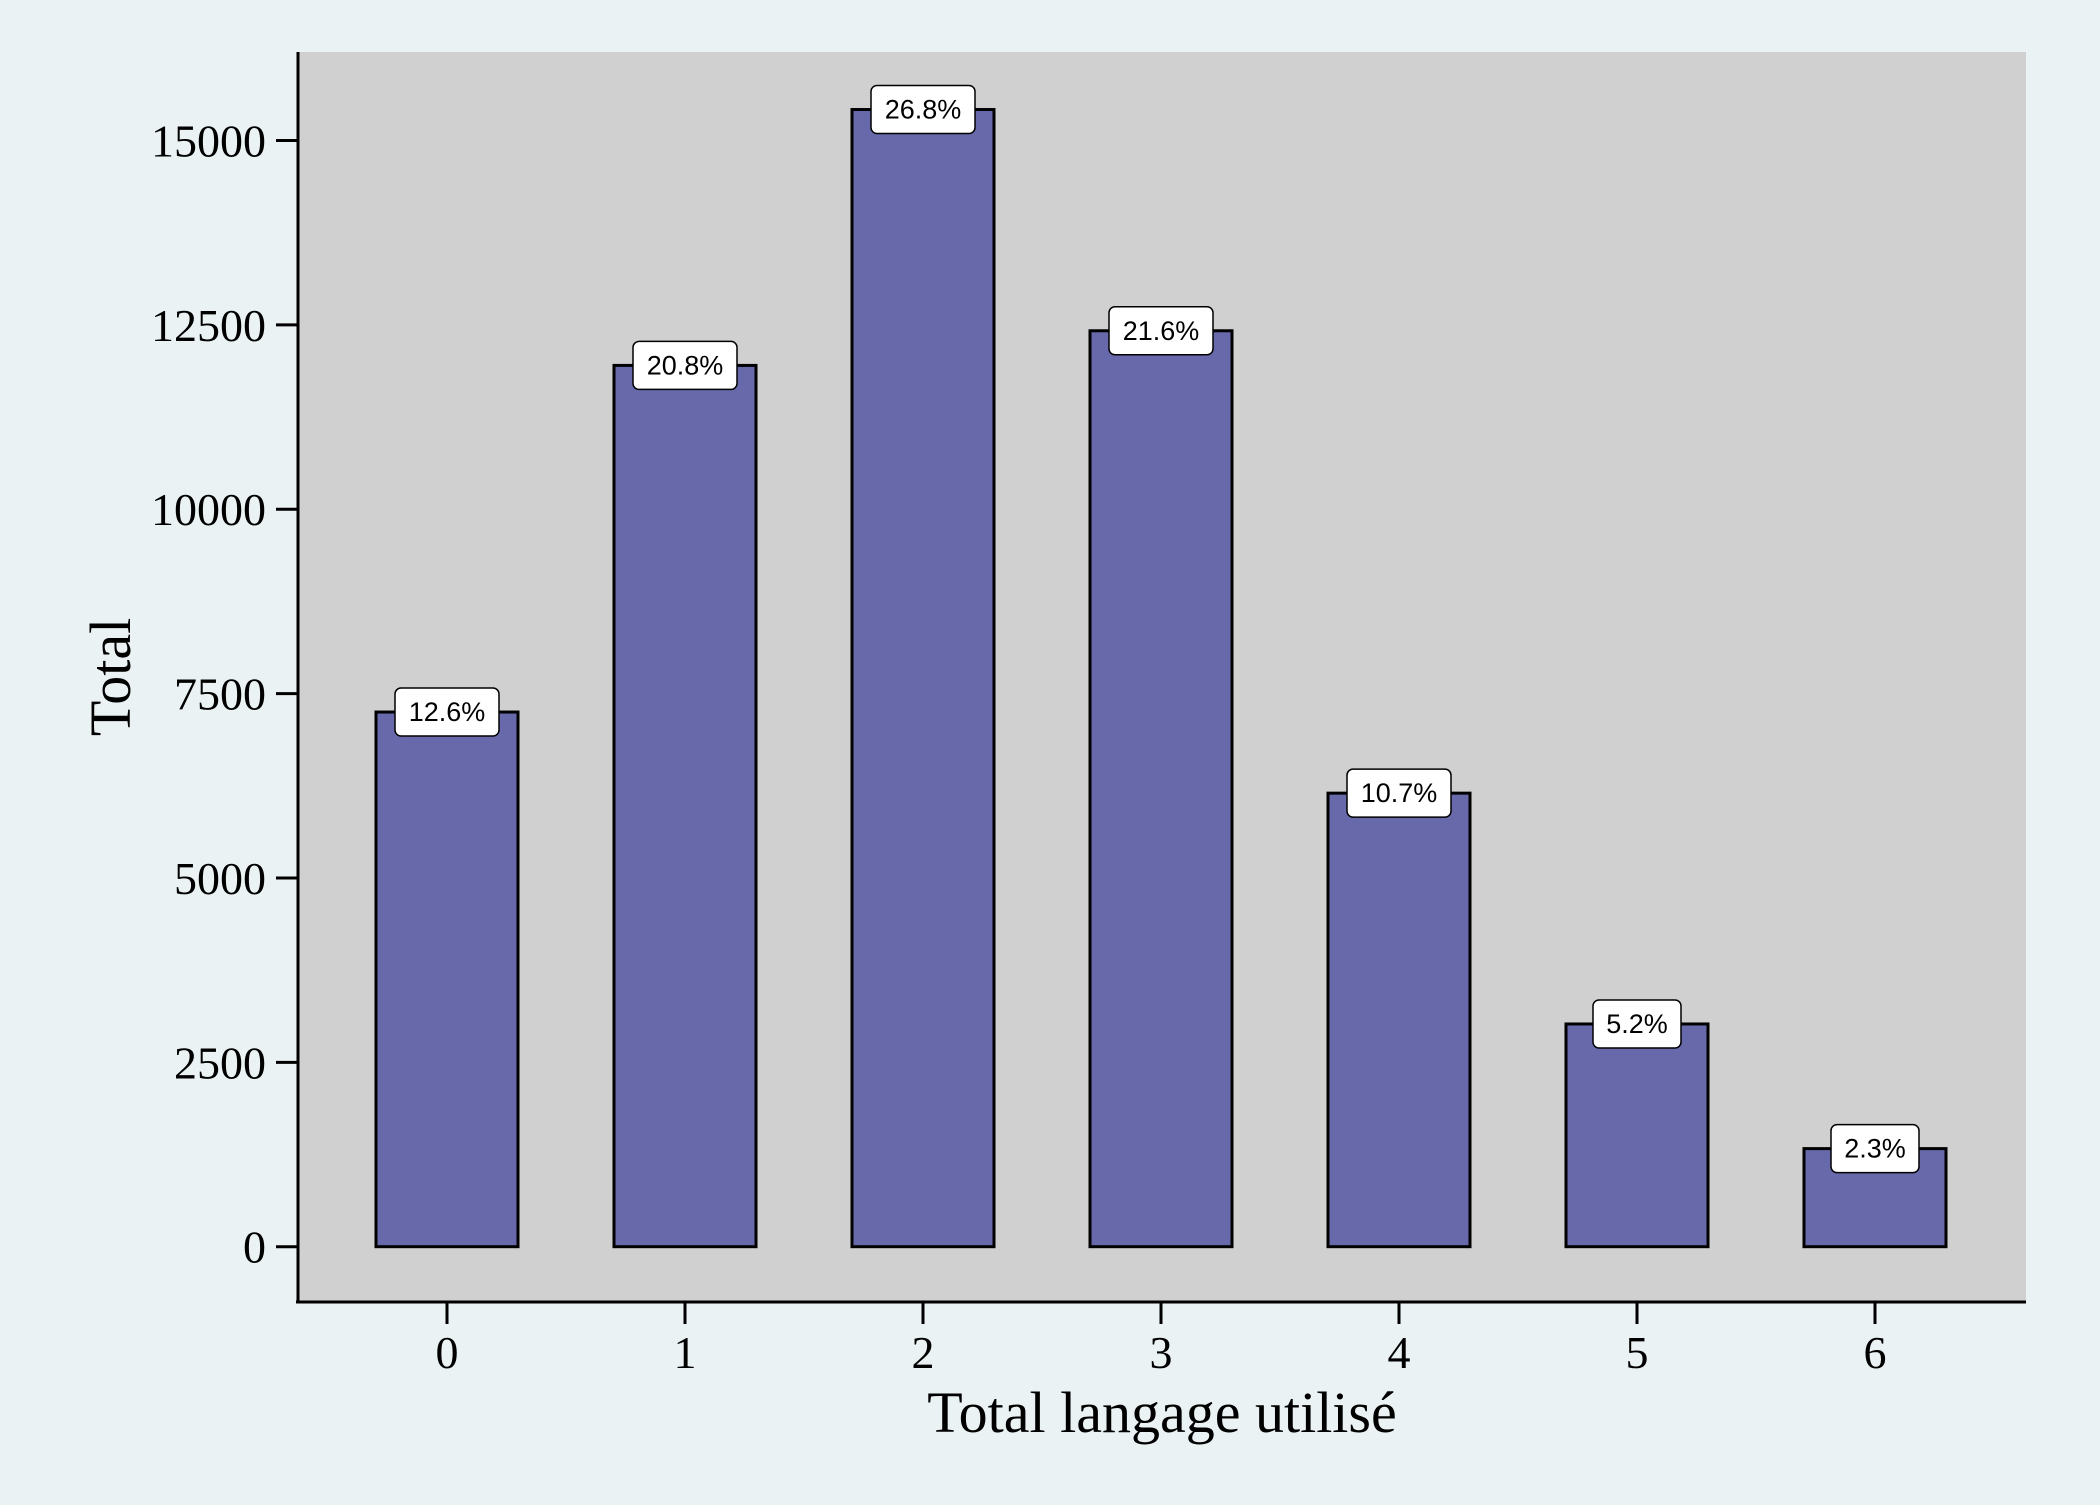  What do you see at coordinates (447, 1352) in the screenshot?
I see `x-tick-label-0: 0` at bounding box center [447, 1352].